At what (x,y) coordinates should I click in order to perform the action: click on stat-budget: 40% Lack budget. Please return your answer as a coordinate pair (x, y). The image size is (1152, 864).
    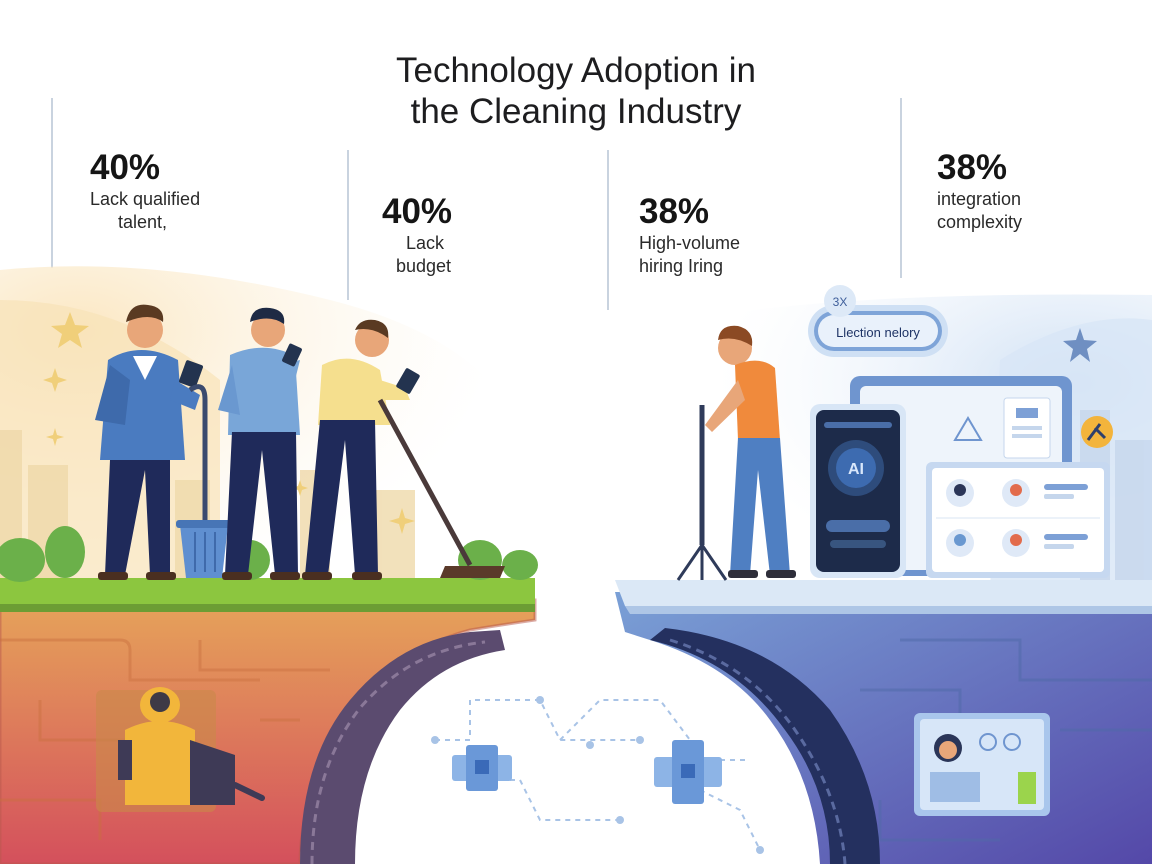
    Looking at the image, I should click on (417, 235).